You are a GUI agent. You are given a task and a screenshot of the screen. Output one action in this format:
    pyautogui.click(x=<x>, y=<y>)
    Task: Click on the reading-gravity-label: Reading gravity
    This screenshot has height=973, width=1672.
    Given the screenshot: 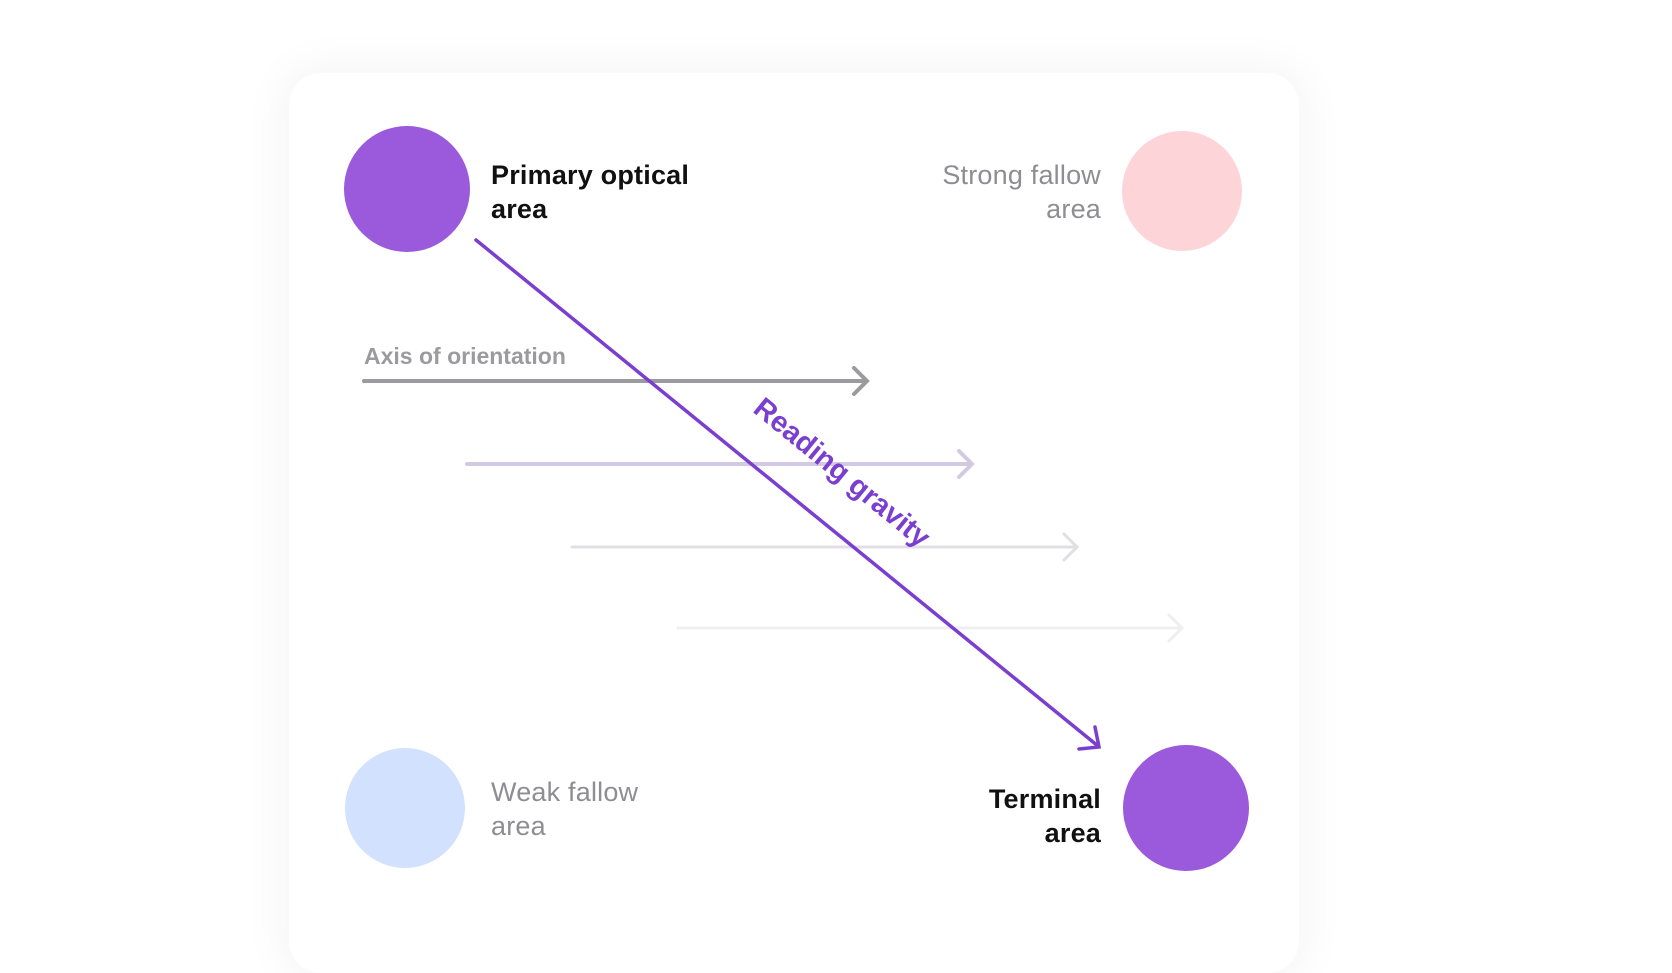 What is the action you would take?
    pyautogui.click(x=841, y=473)
    